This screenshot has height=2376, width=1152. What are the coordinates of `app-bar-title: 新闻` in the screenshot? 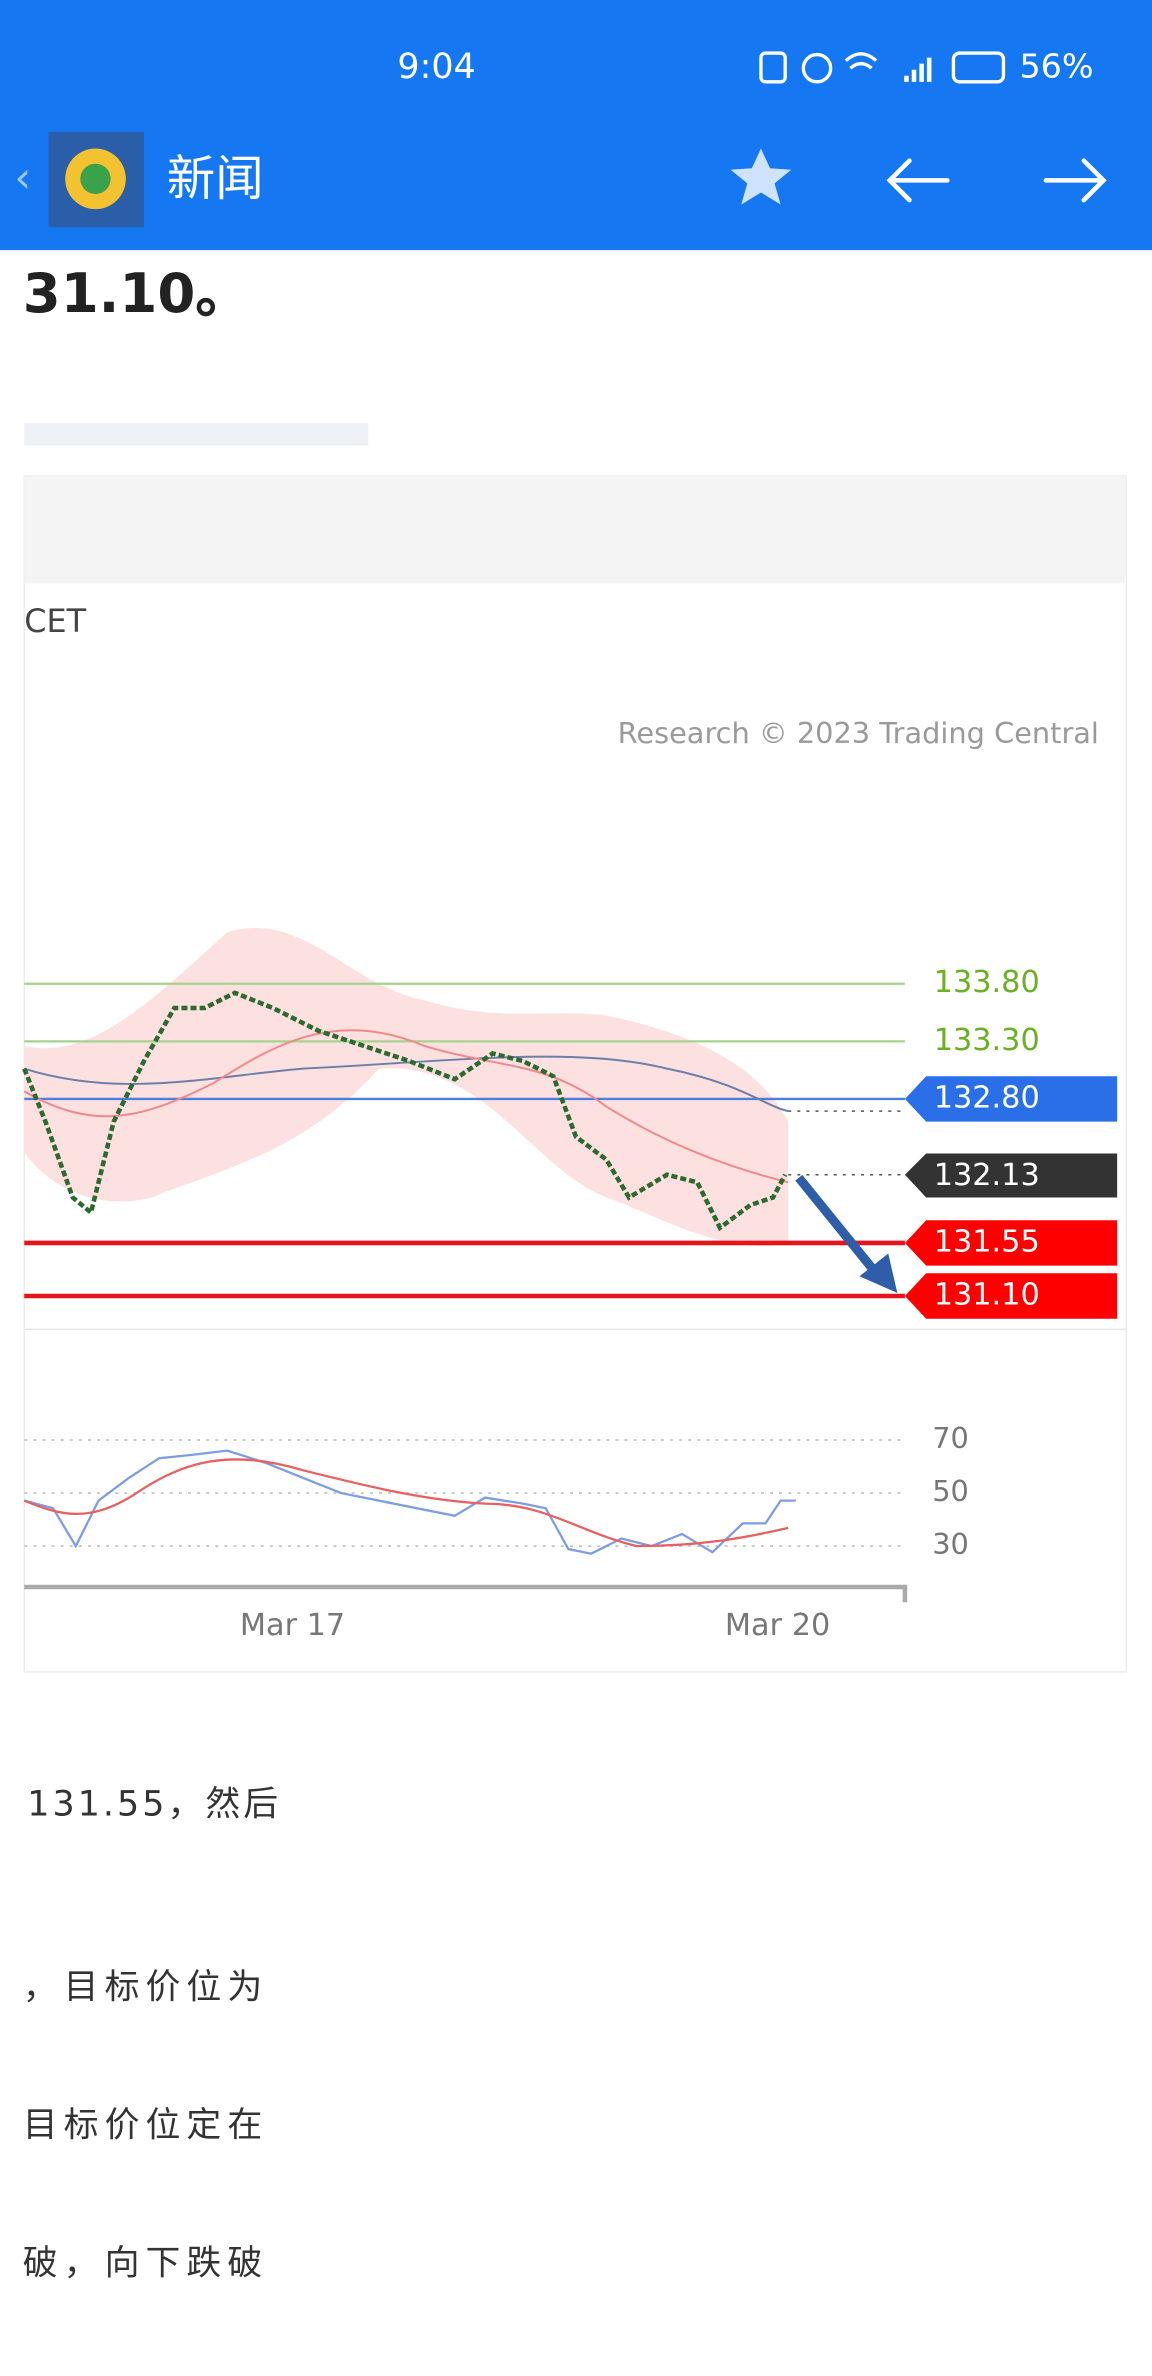 It's located at (215, 179).